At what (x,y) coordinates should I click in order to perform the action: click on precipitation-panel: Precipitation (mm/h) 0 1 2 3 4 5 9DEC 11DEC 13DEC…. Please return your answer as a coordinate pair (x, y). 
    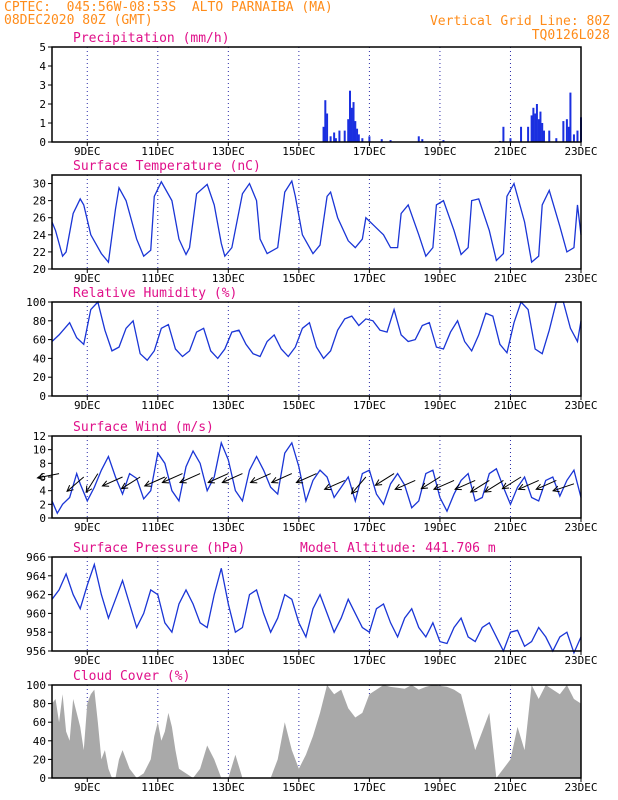
    Looking at the image, I should click on (318, 94).